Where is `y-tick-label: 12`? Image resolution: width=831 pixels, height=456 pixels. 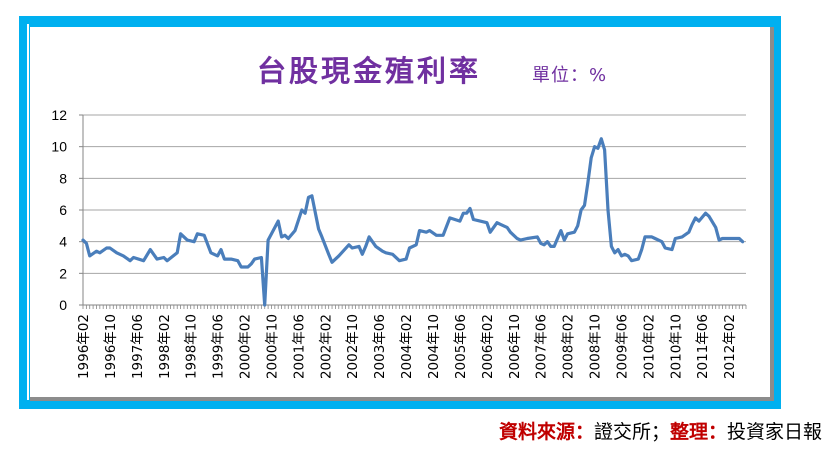
y-tick-label: 12 is located at coordinates (59, 115).